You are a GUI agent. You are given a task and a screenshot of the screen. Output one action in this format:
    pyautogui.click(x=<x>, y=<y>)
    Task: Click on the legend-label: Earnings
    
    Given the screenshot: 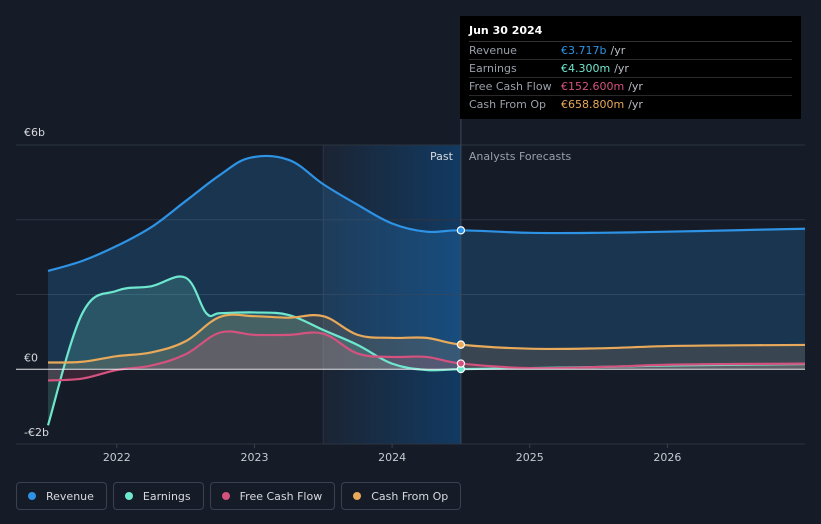 What is the action you would take?
    pyautogui.click(x=166, y=496)
    